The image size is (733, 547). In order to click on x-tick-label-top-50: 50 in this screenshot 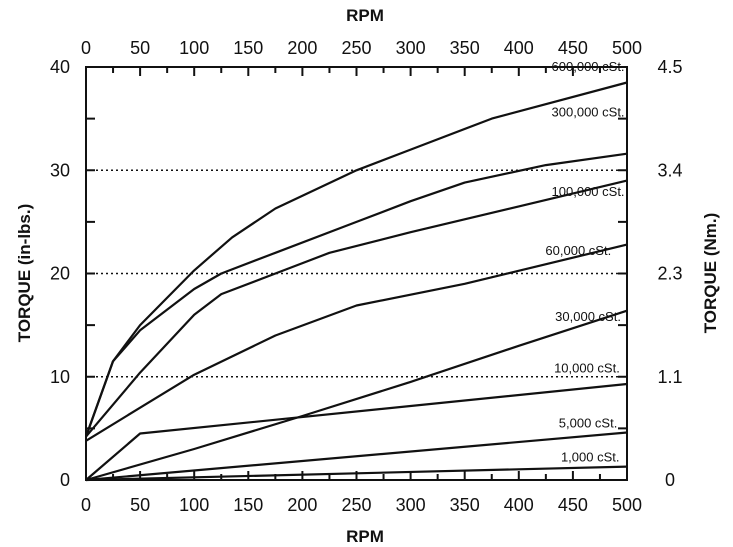, I will do `click(140, 48)`.